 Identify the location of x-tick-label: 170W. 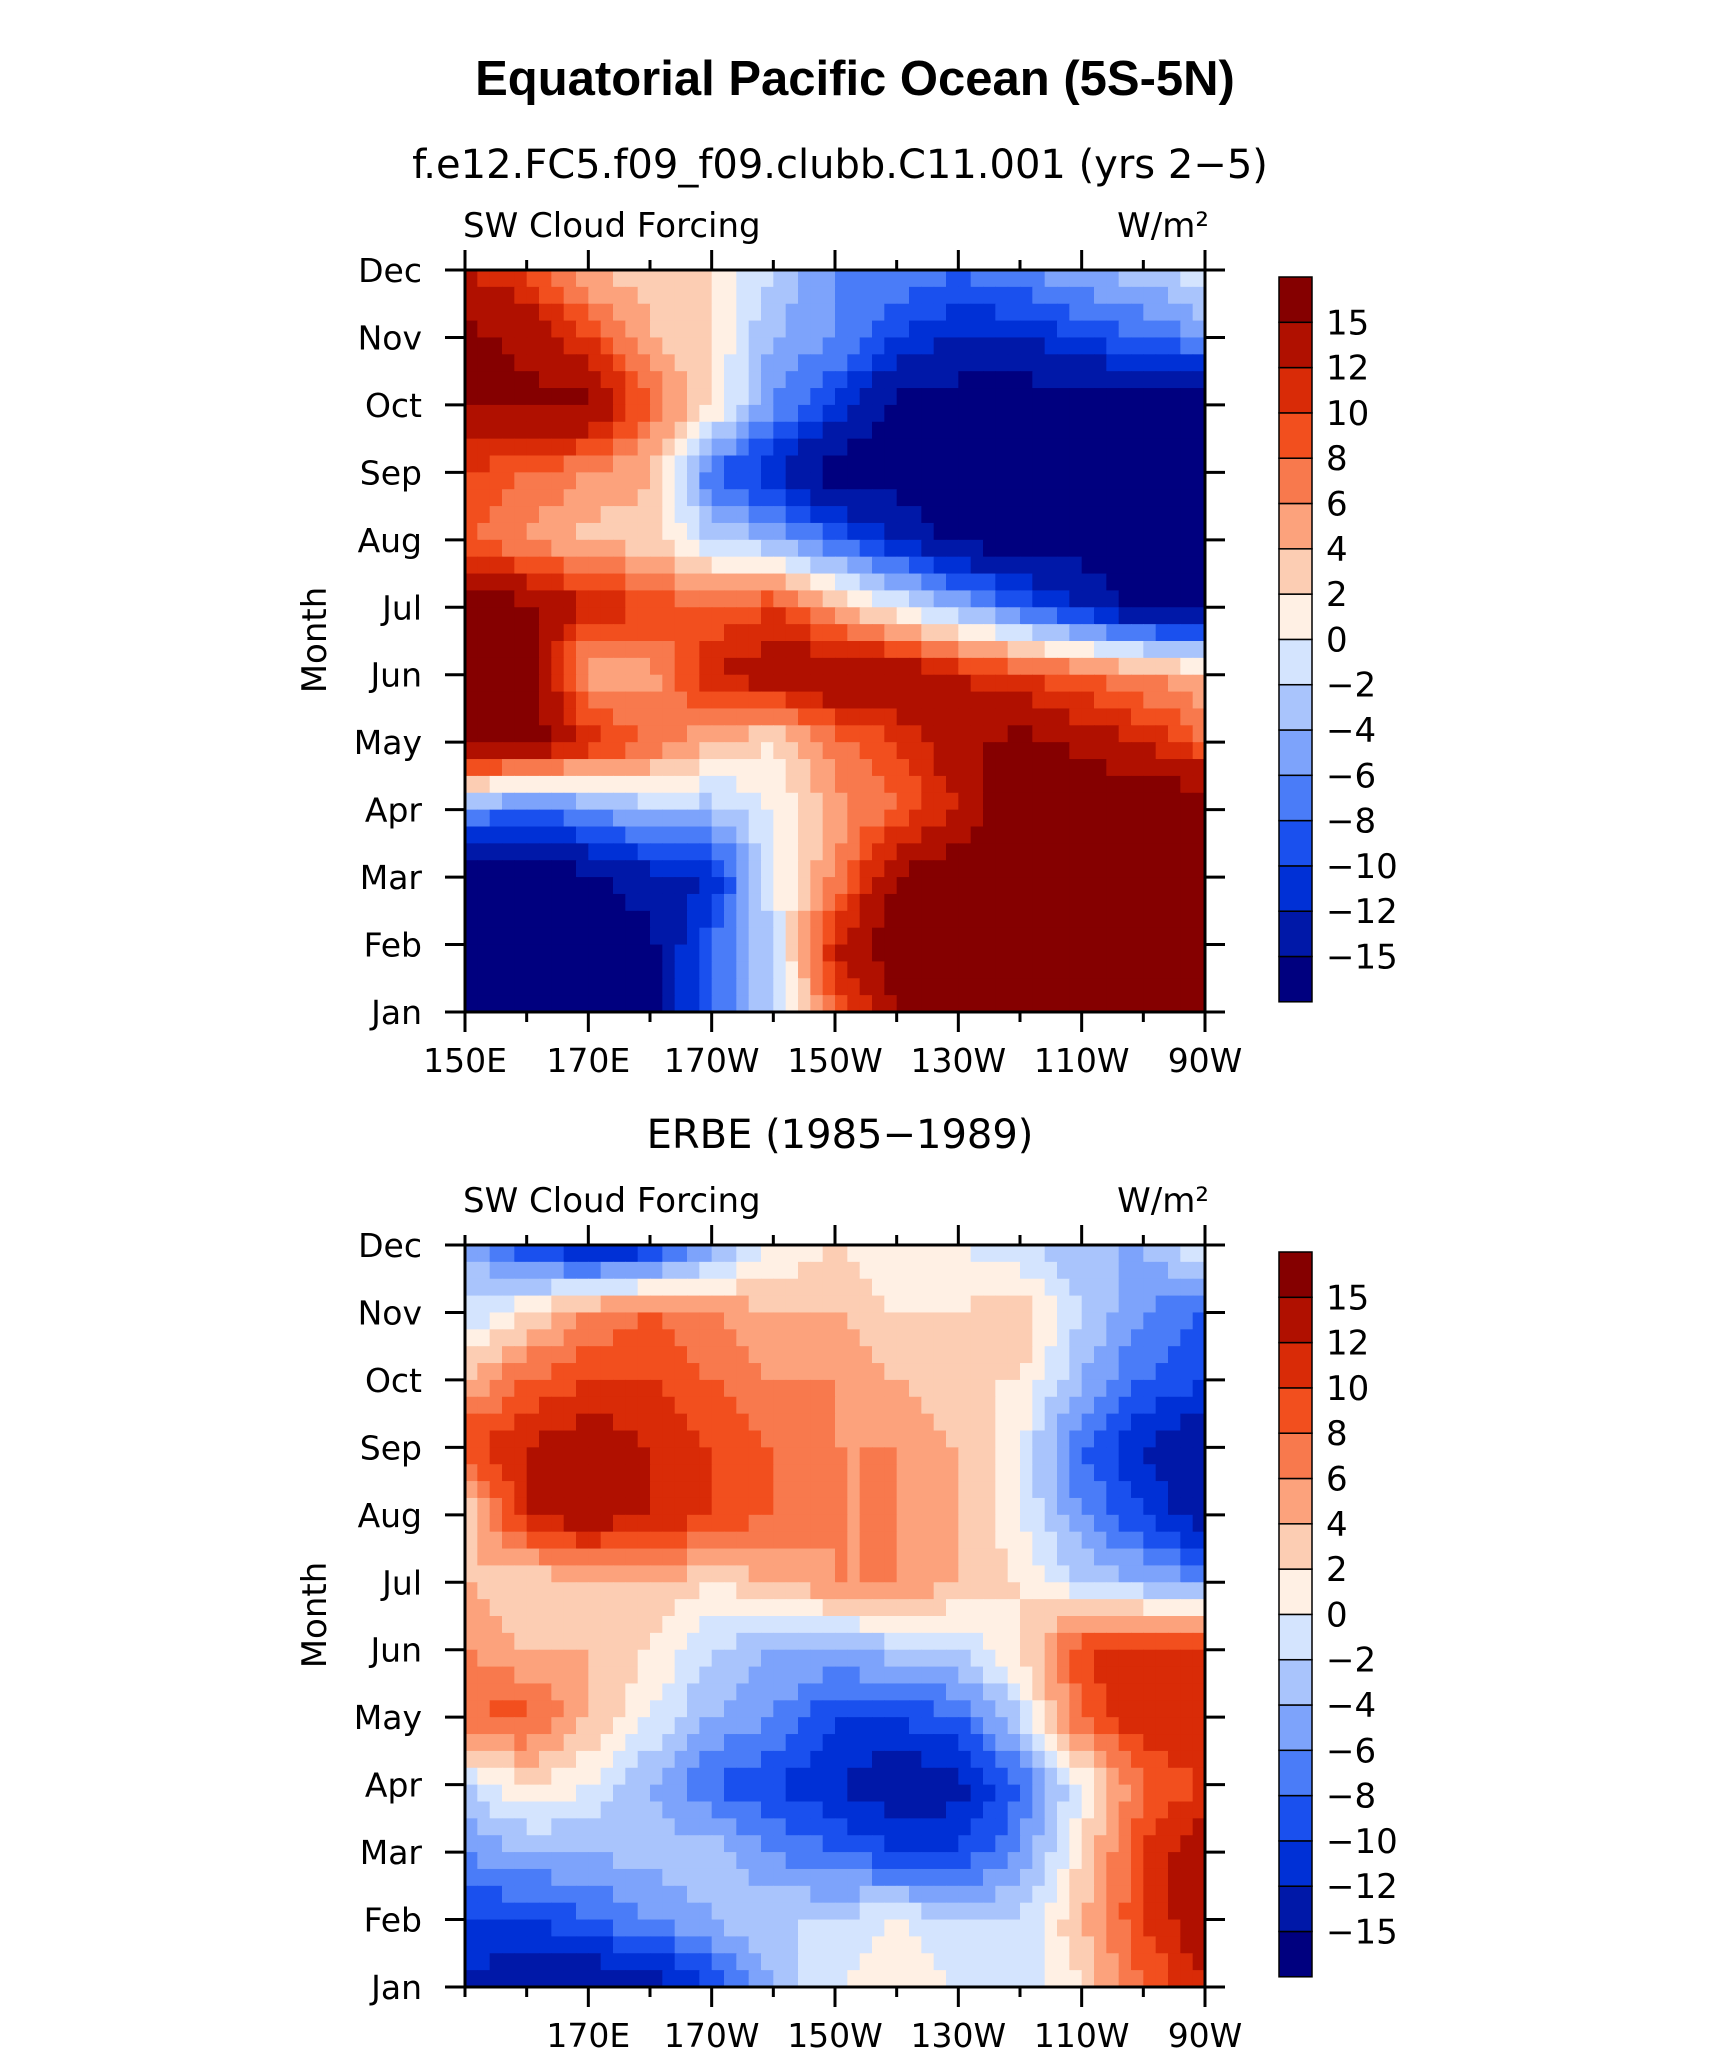
(712, 1060).